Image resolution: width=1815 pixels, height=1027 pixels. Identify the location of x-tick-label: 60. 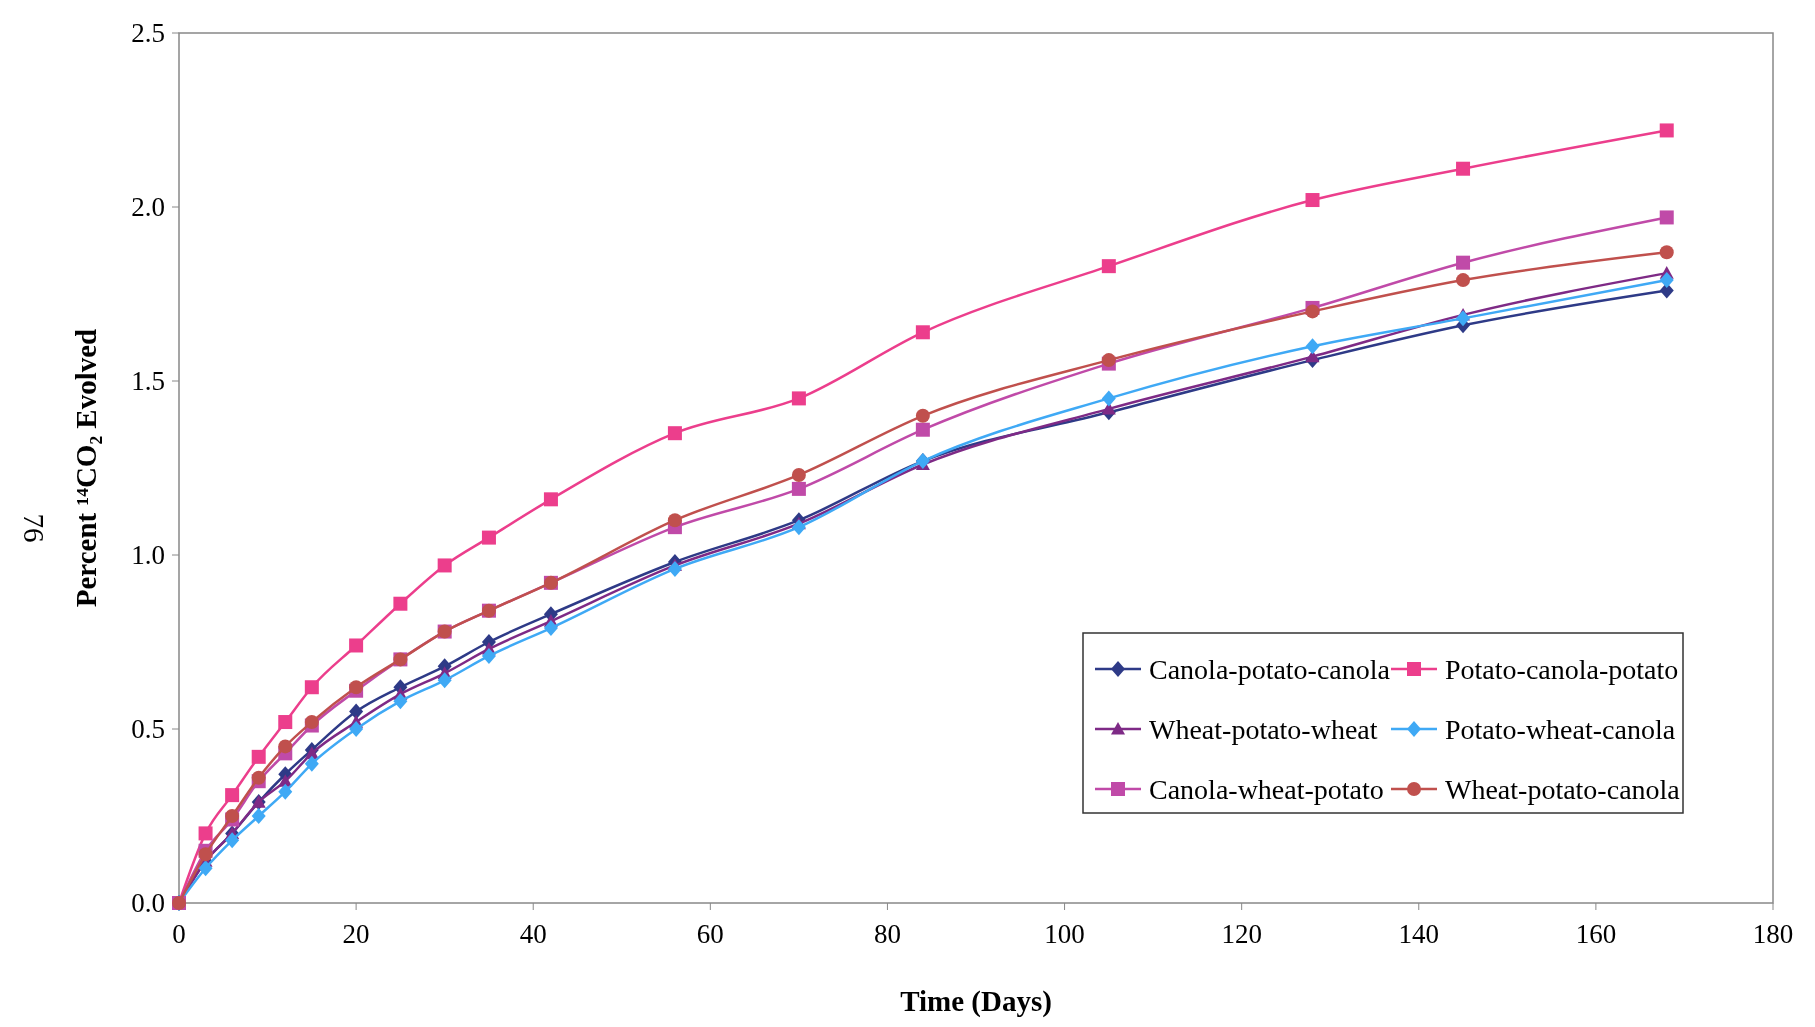
(710, 934).